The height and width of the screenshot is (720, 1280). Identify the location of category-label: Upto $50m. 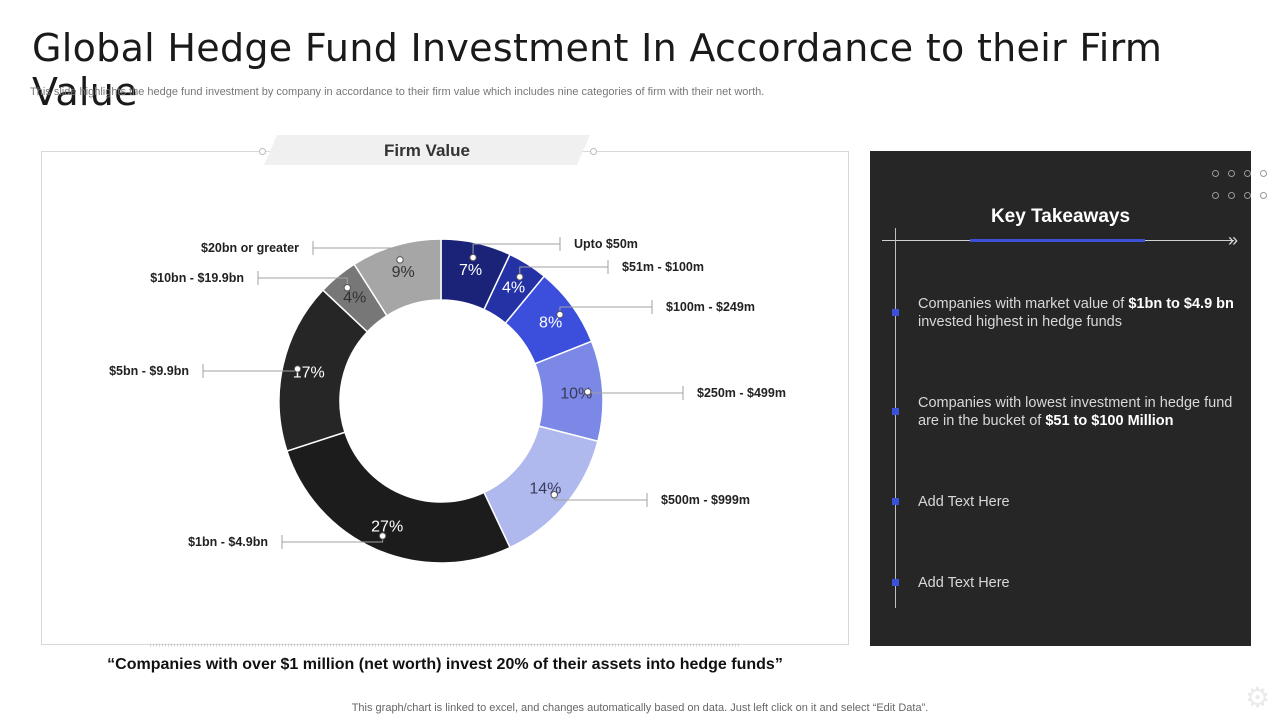
(606, 244).